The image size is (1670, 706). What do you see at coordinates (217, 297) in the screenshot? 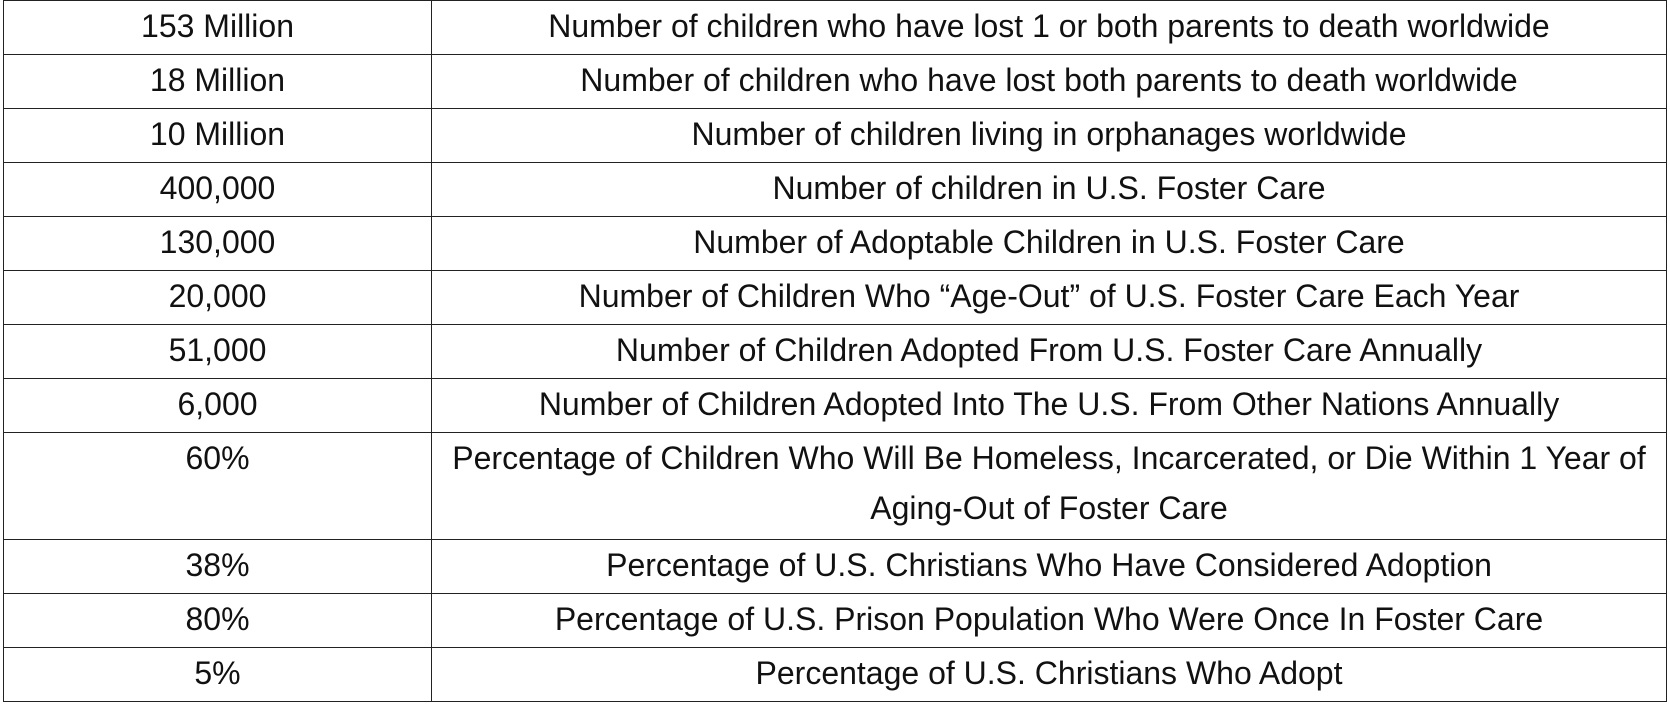
I see `stat-value: 20,000` at bounding box center [217, 297].